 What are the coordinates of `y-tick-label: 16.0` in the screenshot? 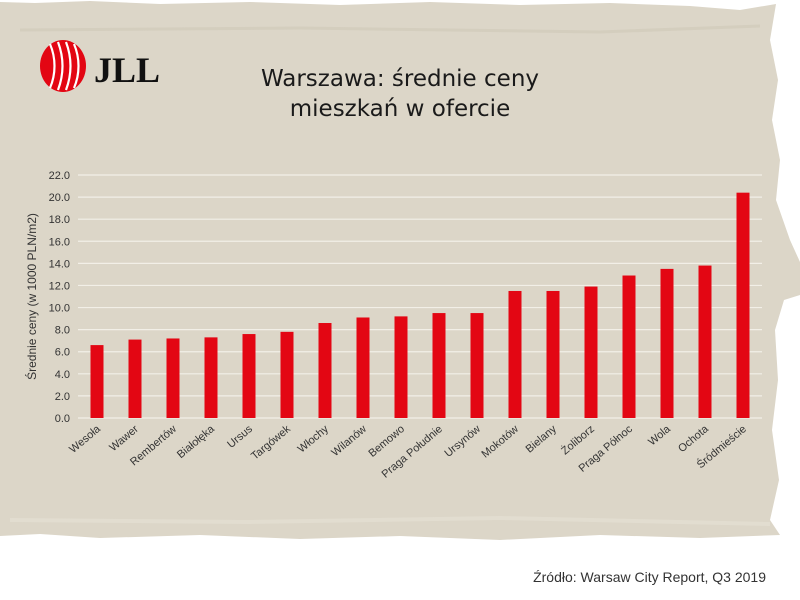 It's located at (59, 242).